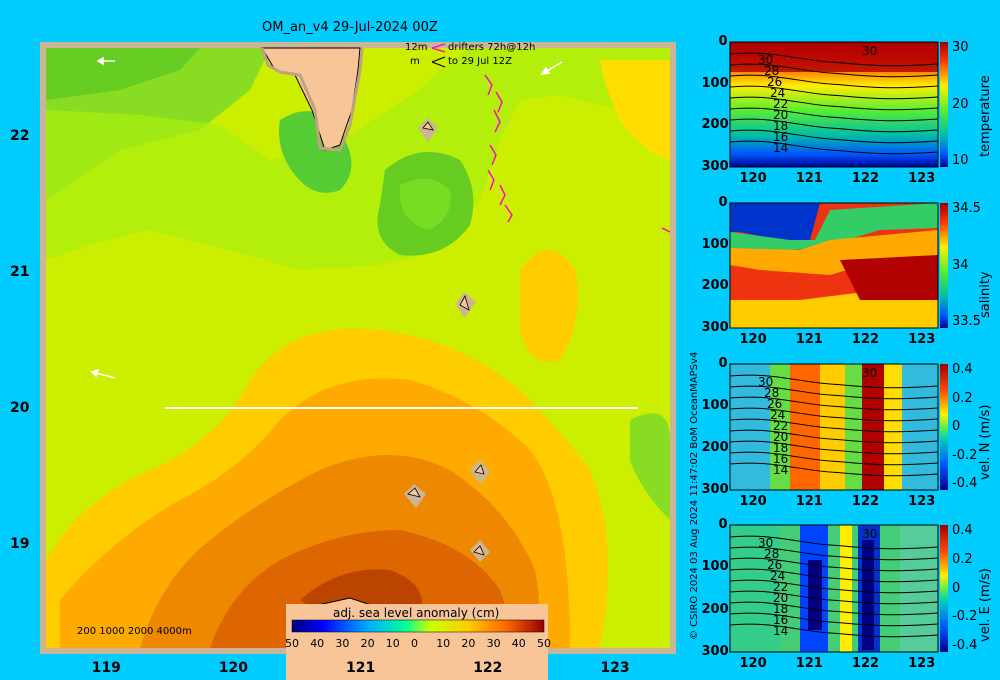 The height and width of the screenshot is (680, 1000). Describe the element at coordinates (960, 265) in the screenshot. I see `colorbar-tick-label: 34` at that location.